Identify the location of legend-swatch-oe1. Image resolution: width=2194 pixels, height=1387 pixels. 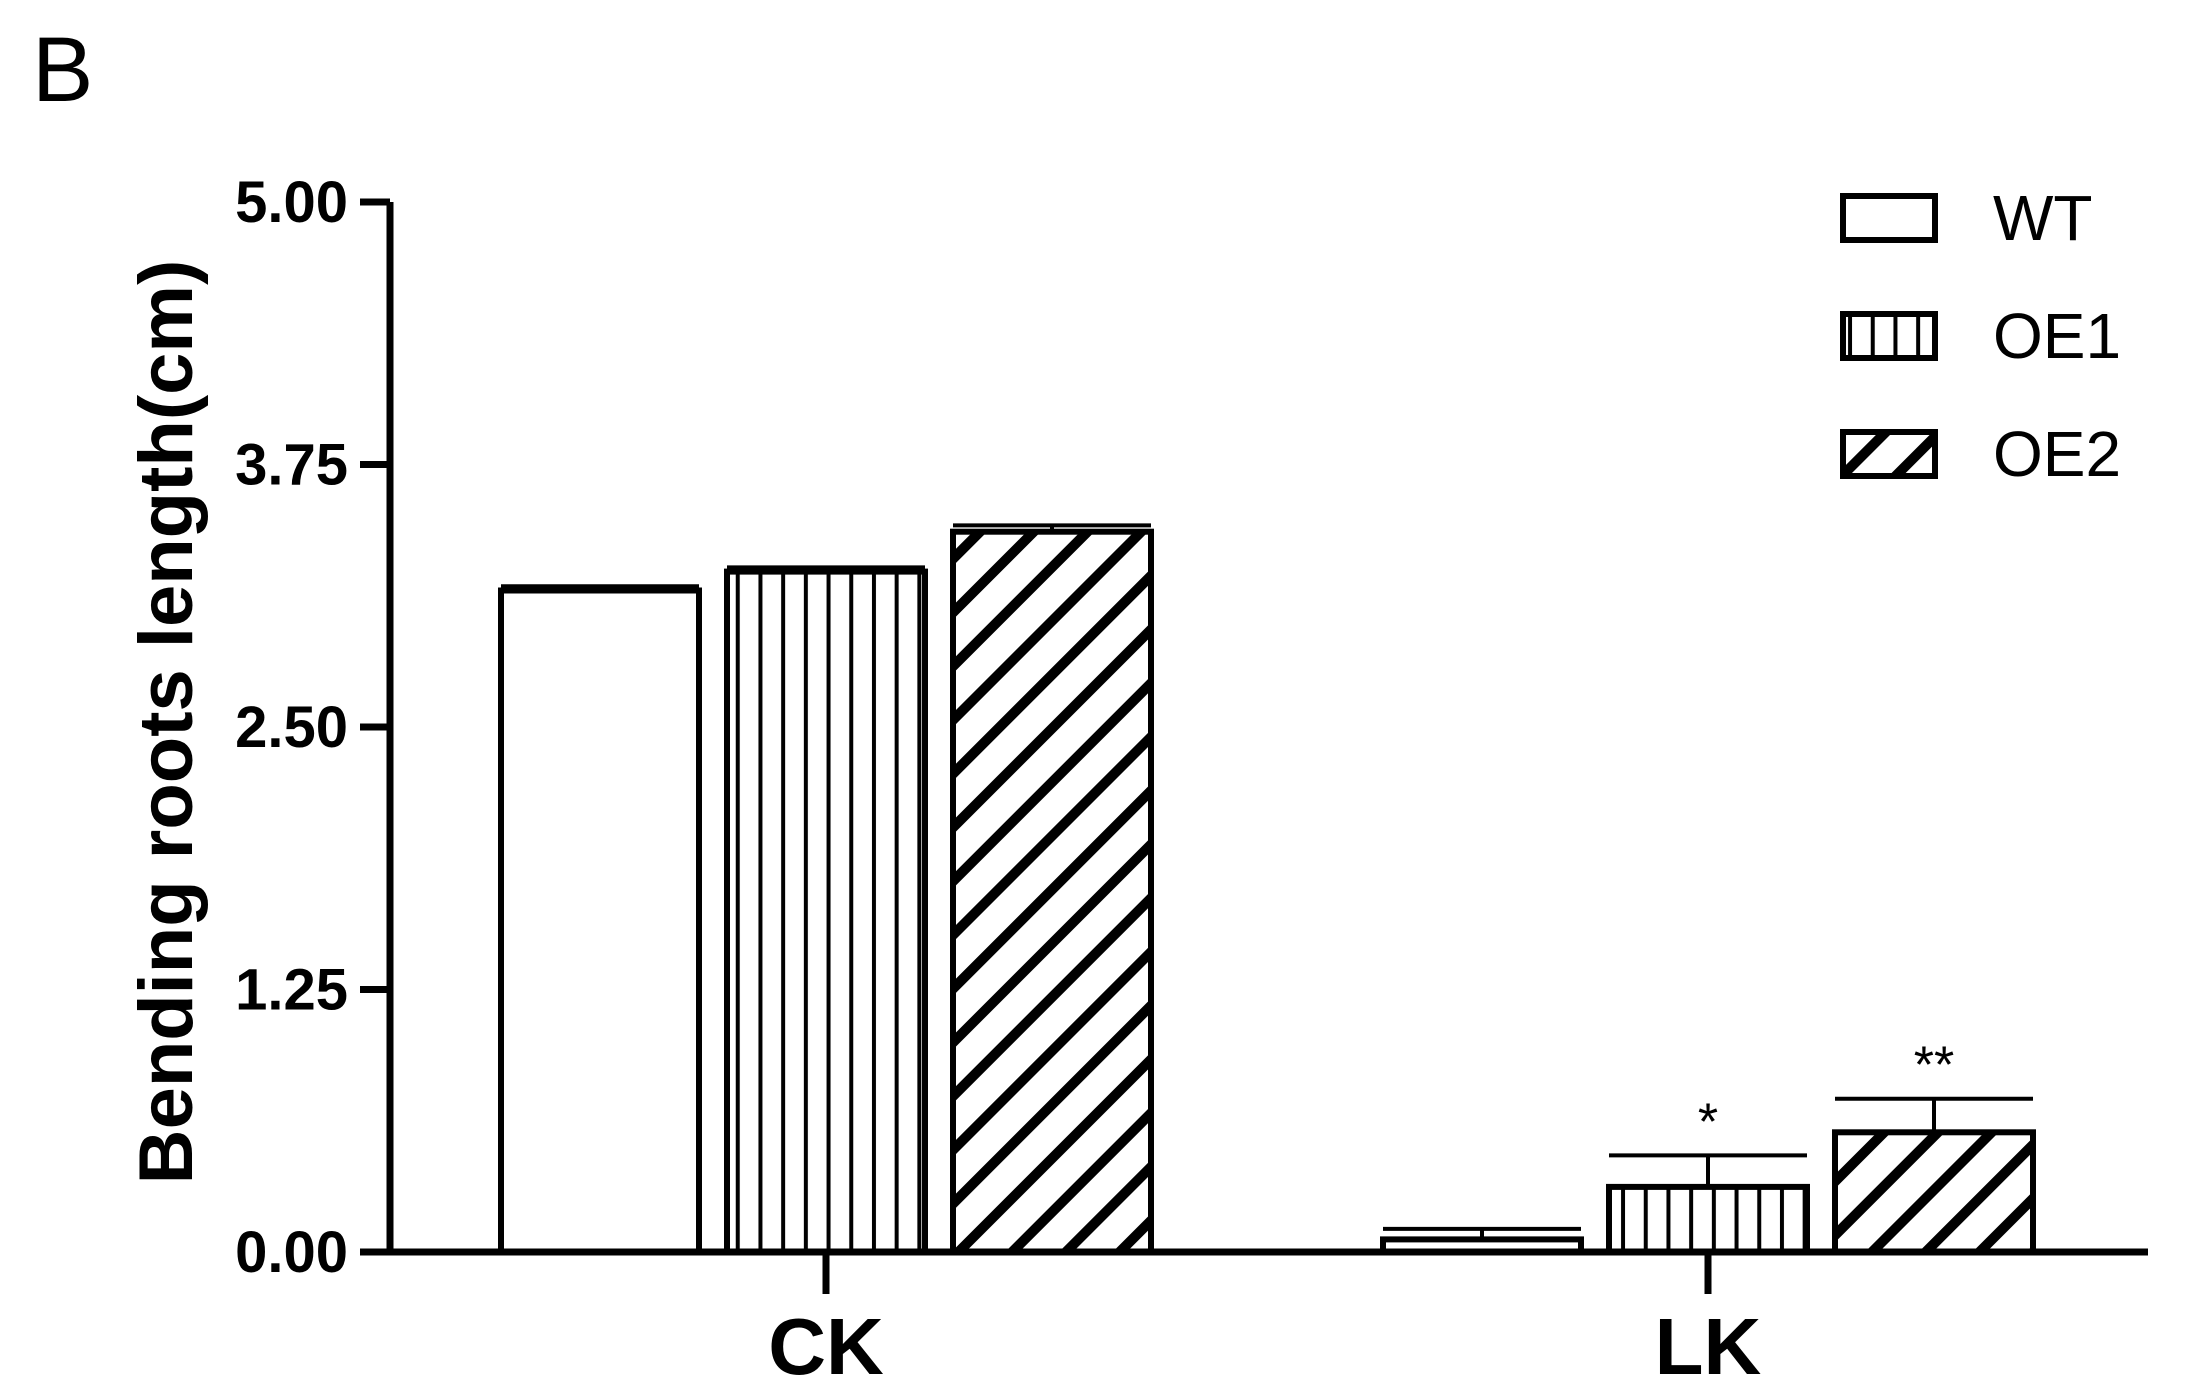
(1889, 336).